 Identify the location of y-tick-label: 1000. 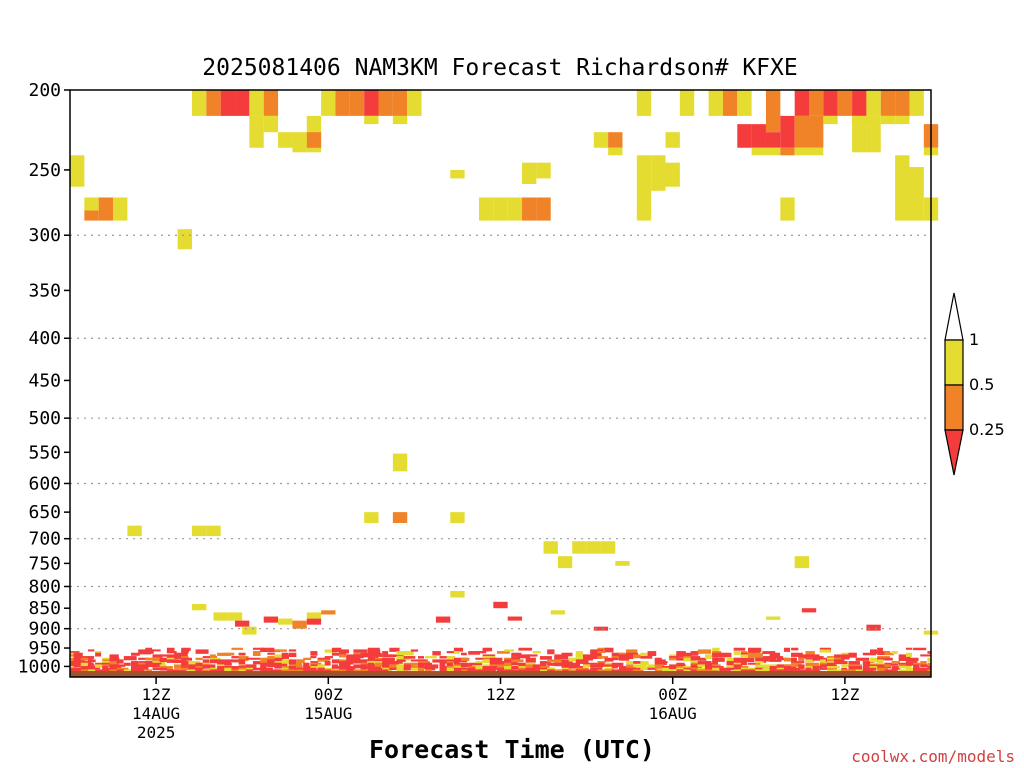
(39, 666).